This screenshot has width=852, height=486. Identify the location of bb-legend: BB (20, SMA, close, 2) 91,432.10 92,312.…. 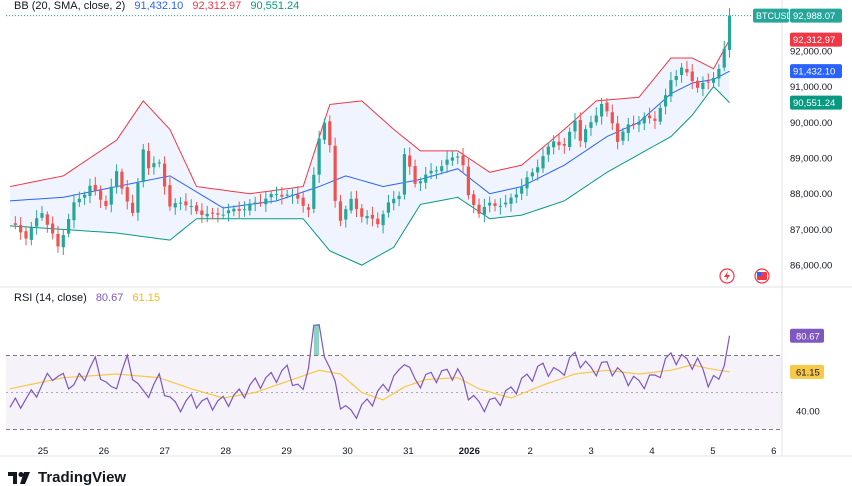
(159, 6).